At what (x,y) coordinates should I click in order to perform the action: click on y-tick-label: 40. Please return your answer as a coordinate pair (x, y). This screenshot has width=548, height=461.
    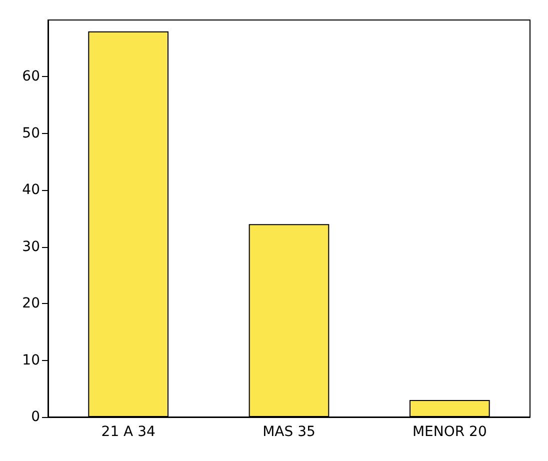
    Looking at the image, I should click on (31, 190).